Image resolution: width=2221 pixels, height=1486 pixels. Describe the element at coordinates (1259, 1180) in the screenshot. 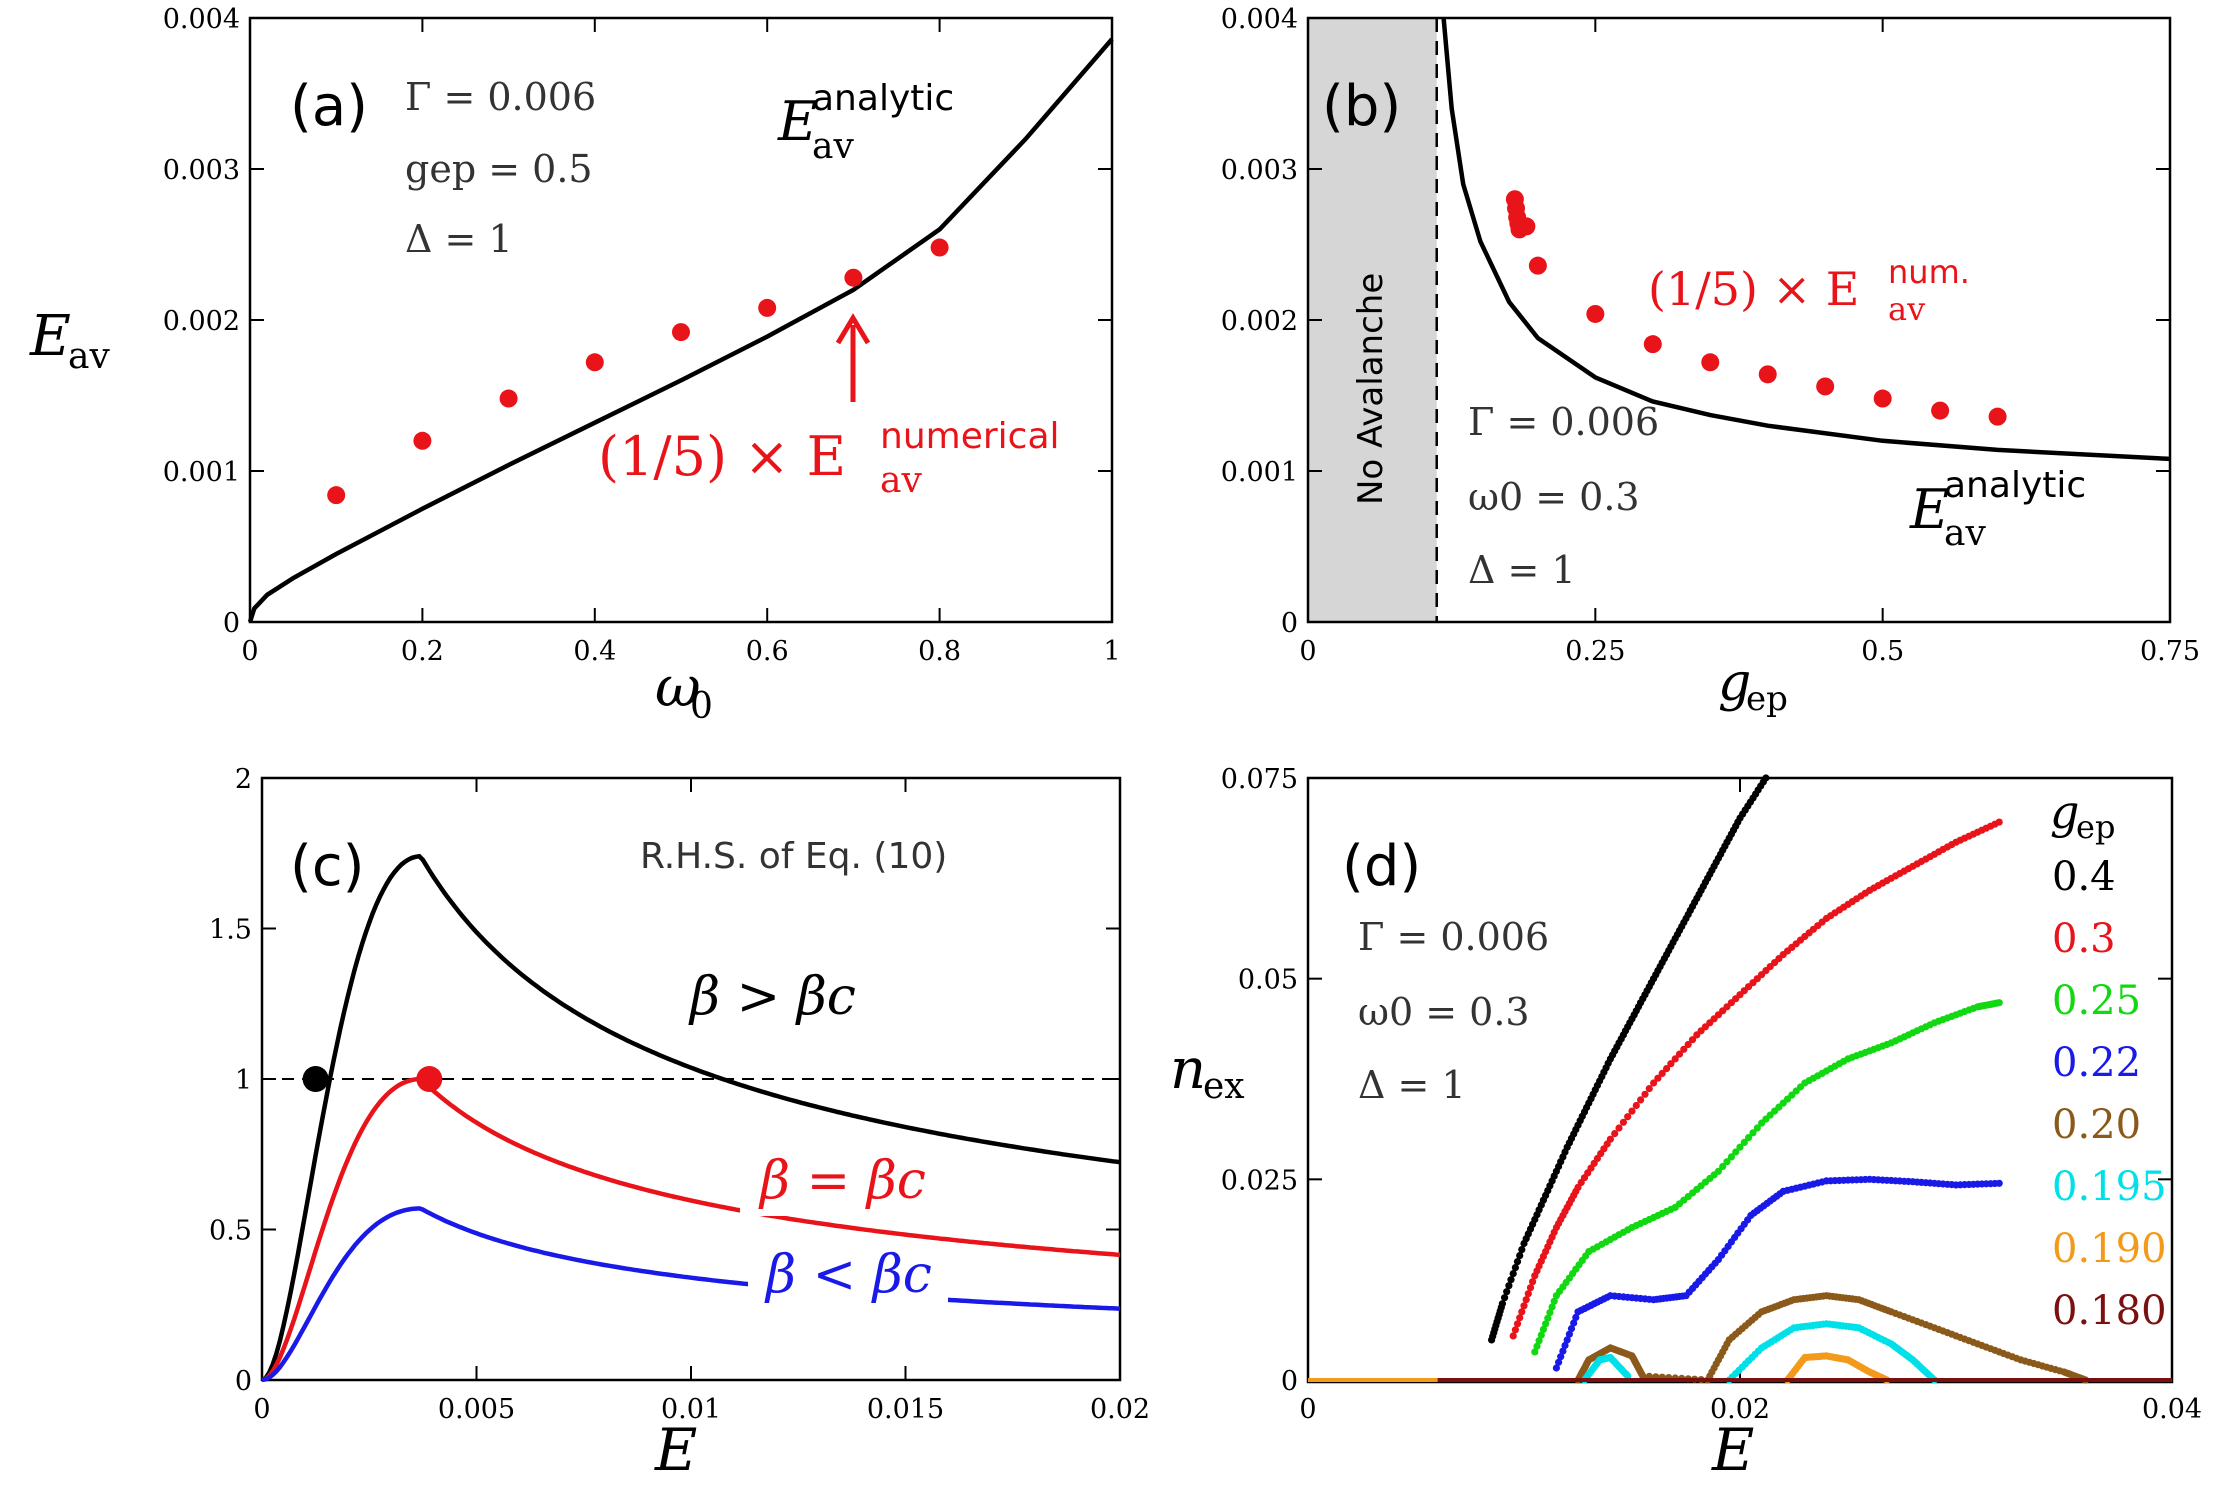

I see `panel-d-ytick-label: 0.025` at that location.